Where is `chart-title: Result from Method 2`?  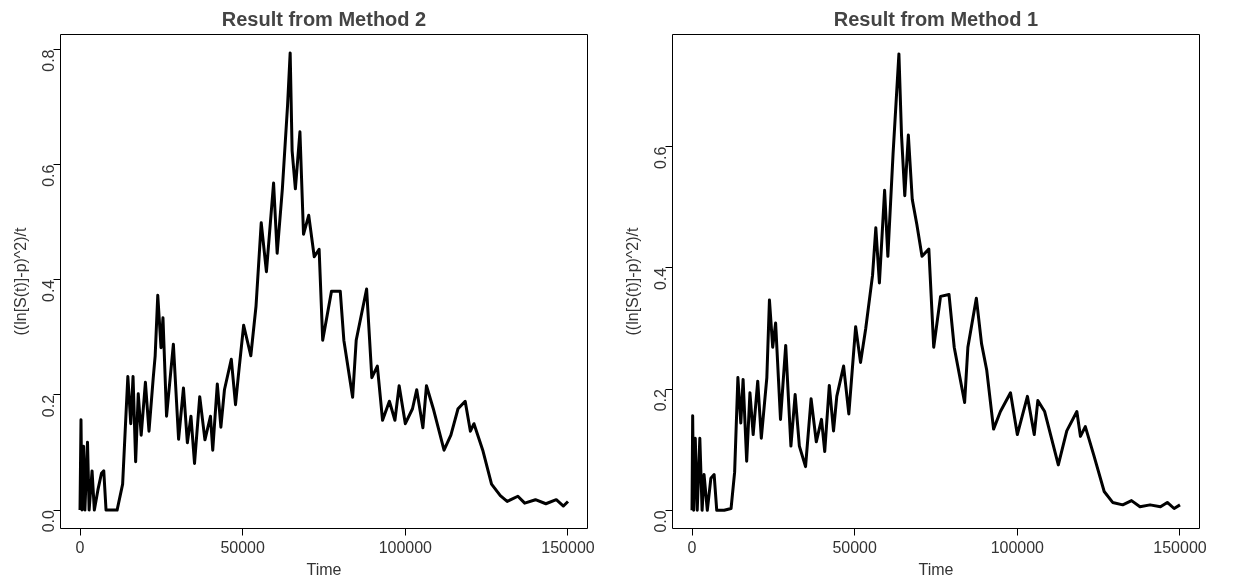 chart-title: Result from Method 2 is located at coordinates (324, 18).